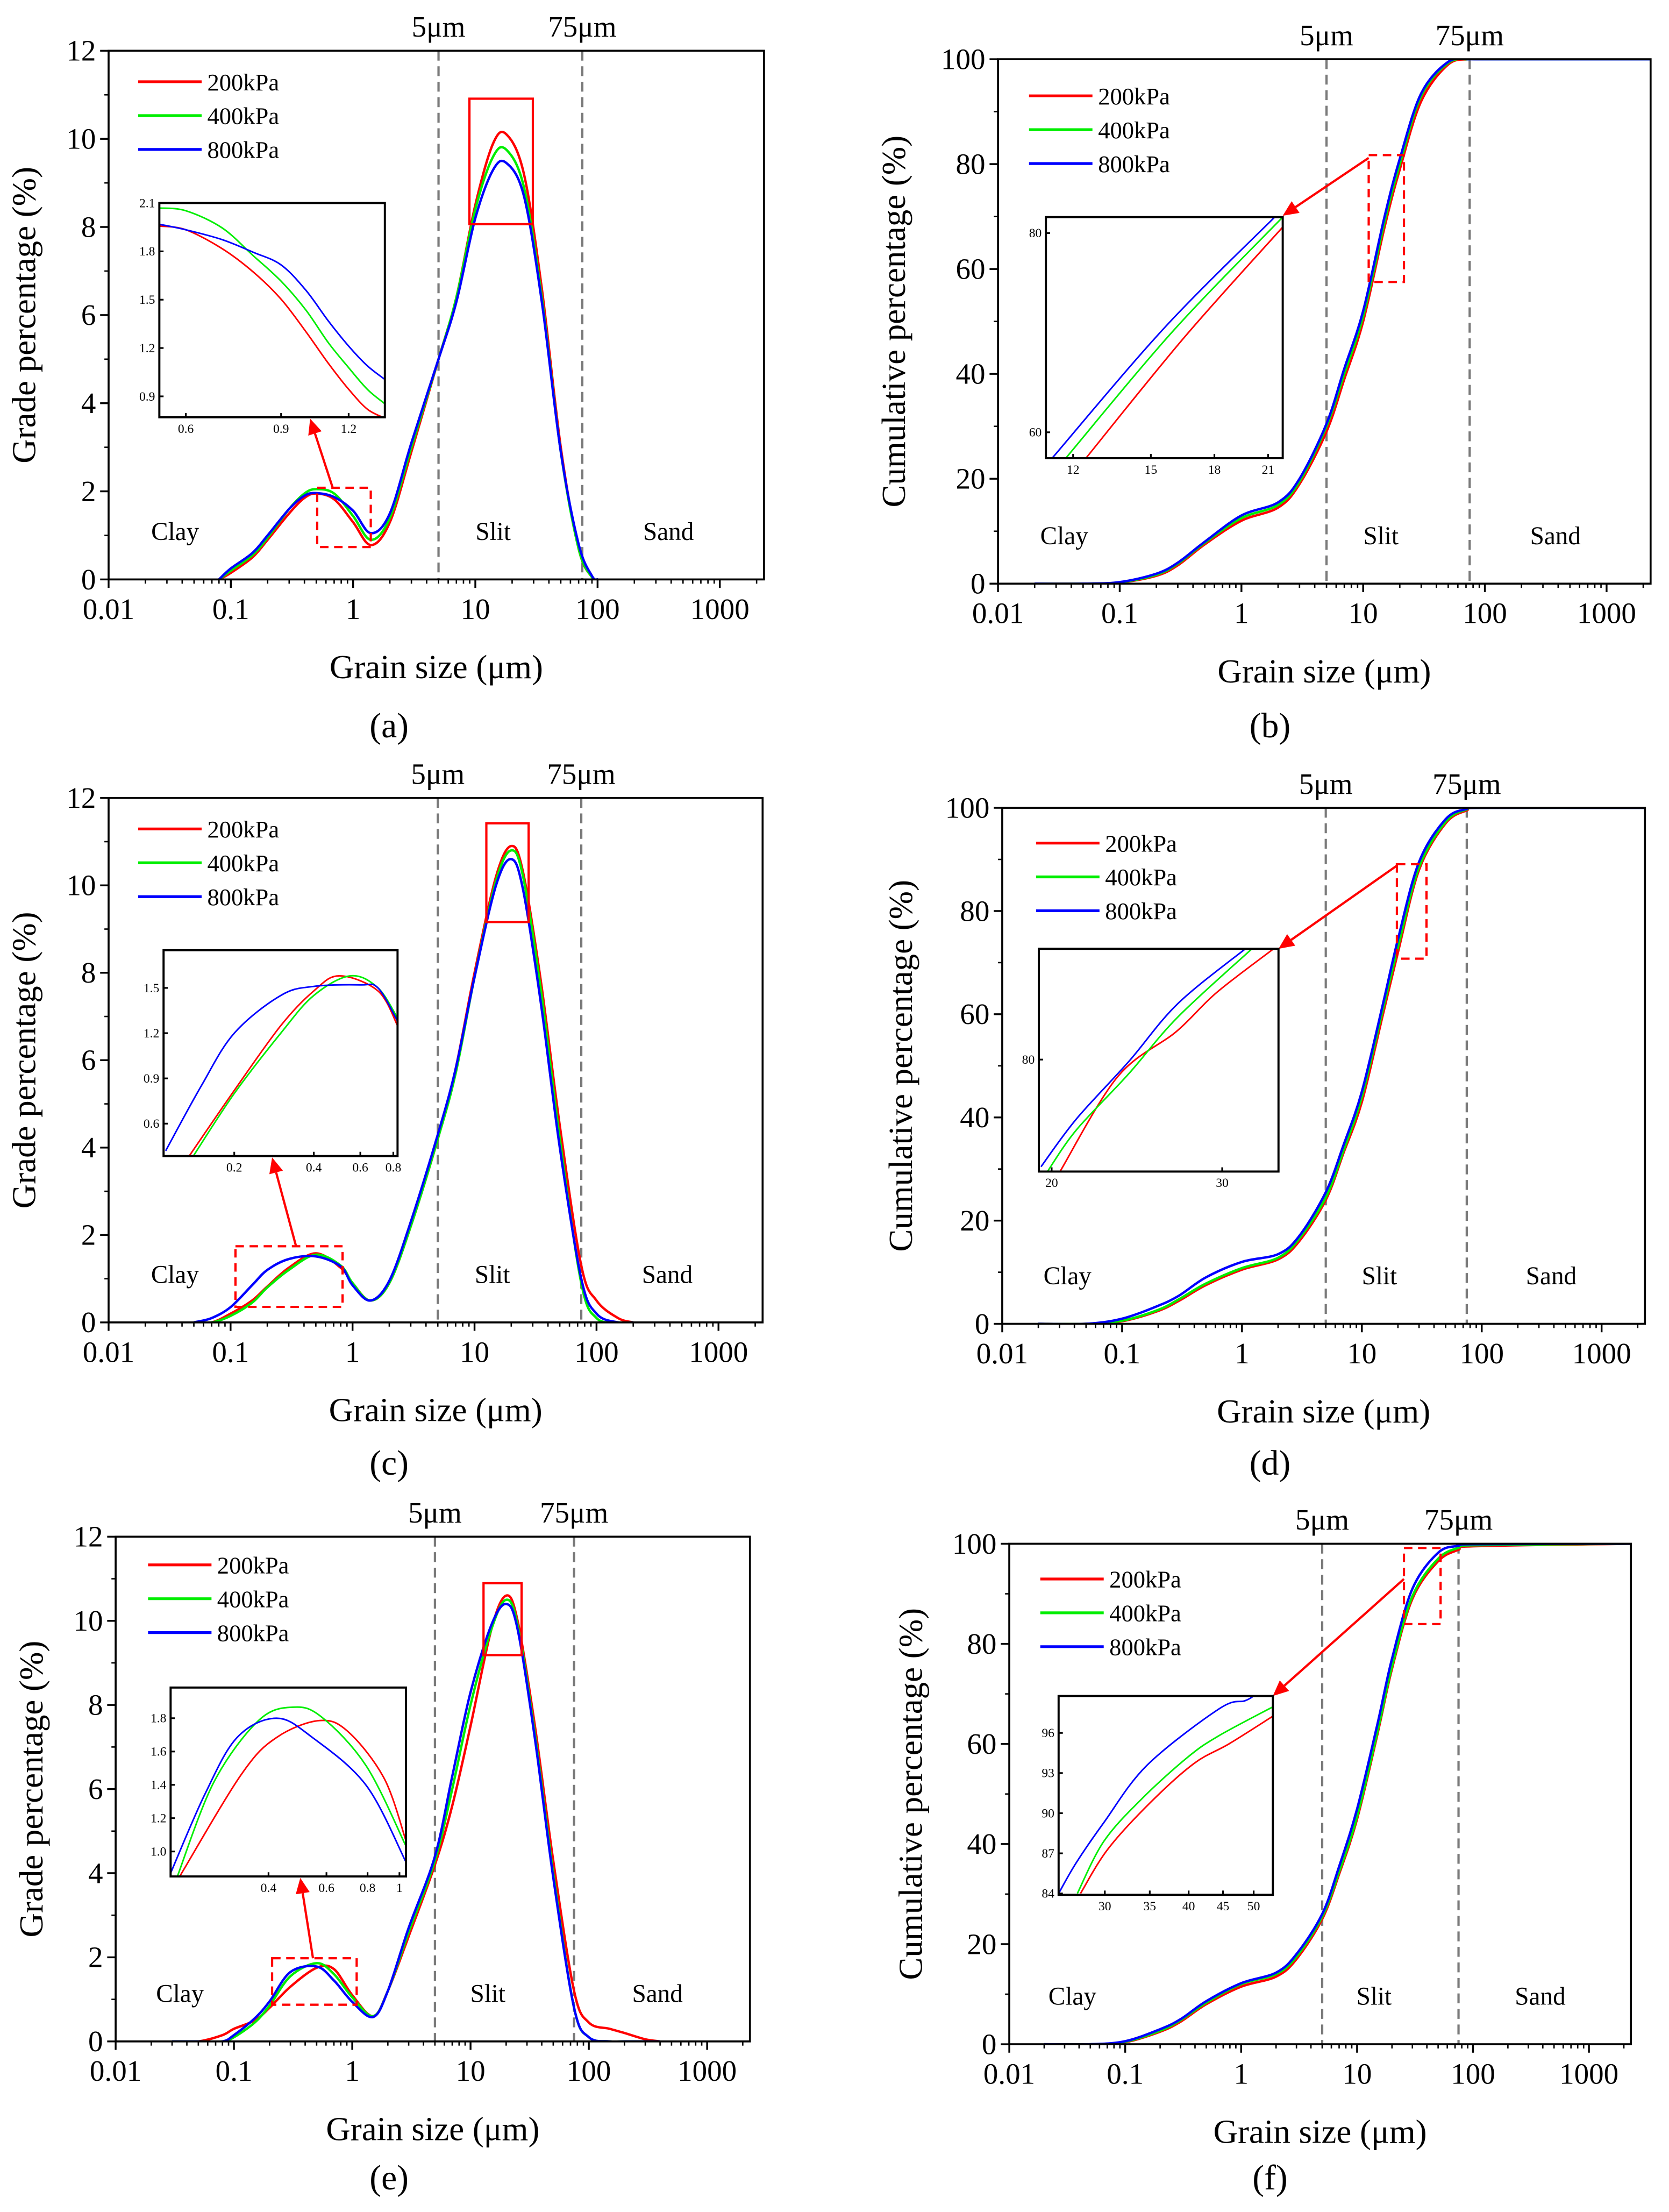 The height and width of the screenshot is (2212, 1669). Describe the element at coordinates (272, 1062) in the screenshot. I see `inset-zoom-plot: 0.2 0.4 0.6 0.8 0.6 0.9 1.2 1.5` at that location.